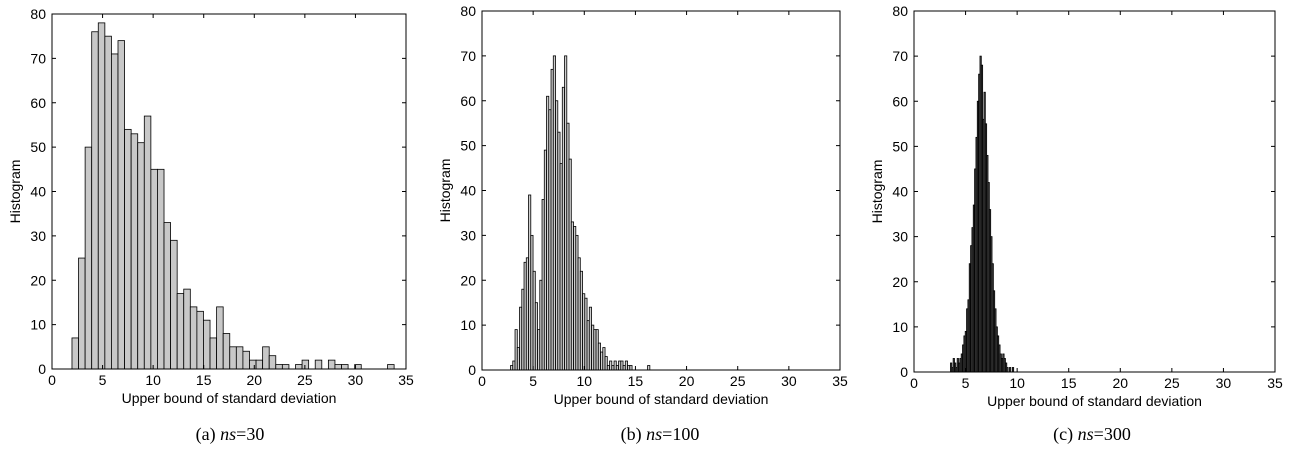 The width and height of the screenshot is (1296, 453). What do you see at coordinates (153, 380) in the screenshot?
I see `xtick-label-a-2: 10` at bounding box center [153, 380].